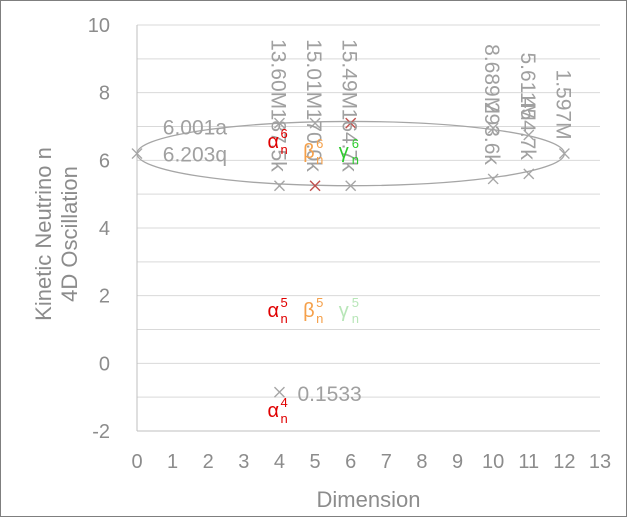  What do you see at coordinates (528, 462) in the screenshot?
I see `x-tick-label: 11` at bounding box center [528, 462].